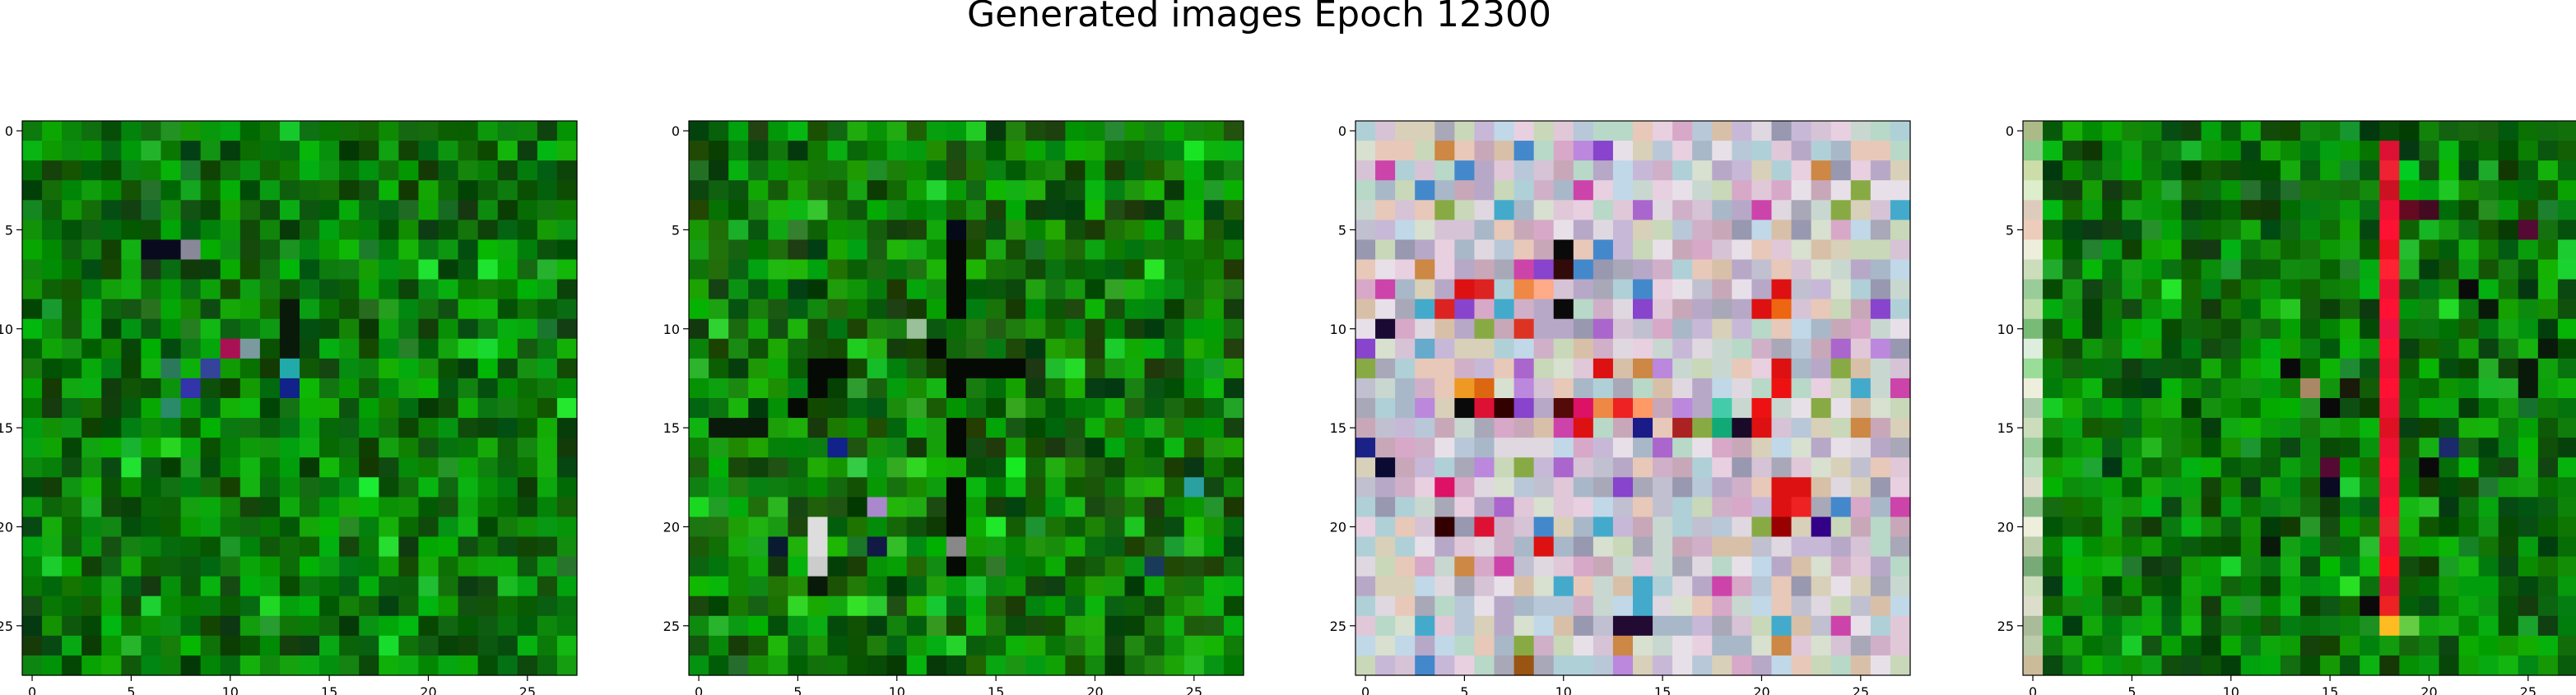 Image resolution: width=2576 pixels, height=695 pixels. I want to click on x-tick-label: 10, so click(1563, 689).